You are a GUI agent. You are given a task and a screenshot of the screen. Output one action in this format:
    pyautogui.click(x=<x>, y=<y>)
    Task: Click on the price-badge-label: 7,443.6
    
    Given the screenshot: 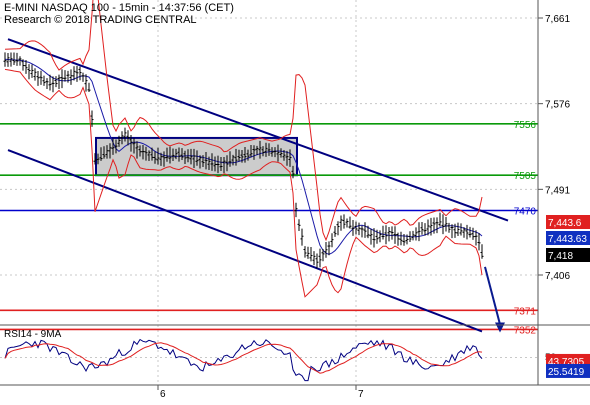 What is the action you would take?
    pyautogui.click(x=565, y=223)
    